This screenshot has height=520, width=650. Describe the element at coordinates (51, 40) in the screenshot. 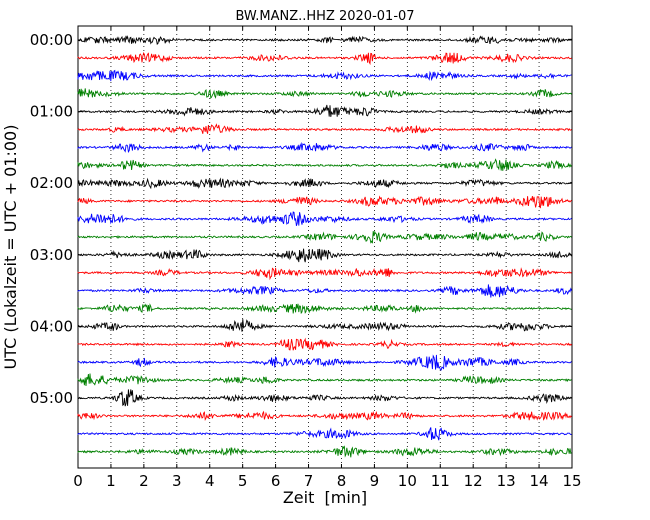

I see `y-tick-label: 00:00` at that location.